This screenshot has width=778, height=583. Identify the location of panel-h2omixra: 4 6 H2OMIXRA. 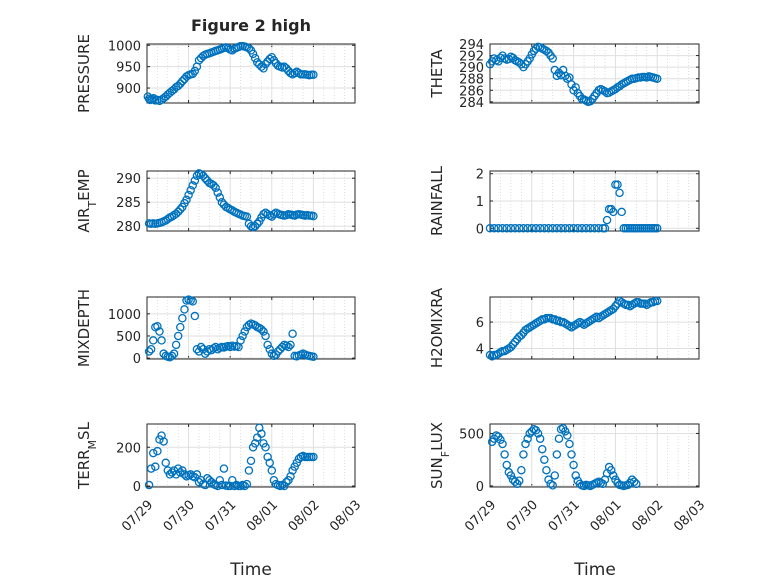
(564, 327).